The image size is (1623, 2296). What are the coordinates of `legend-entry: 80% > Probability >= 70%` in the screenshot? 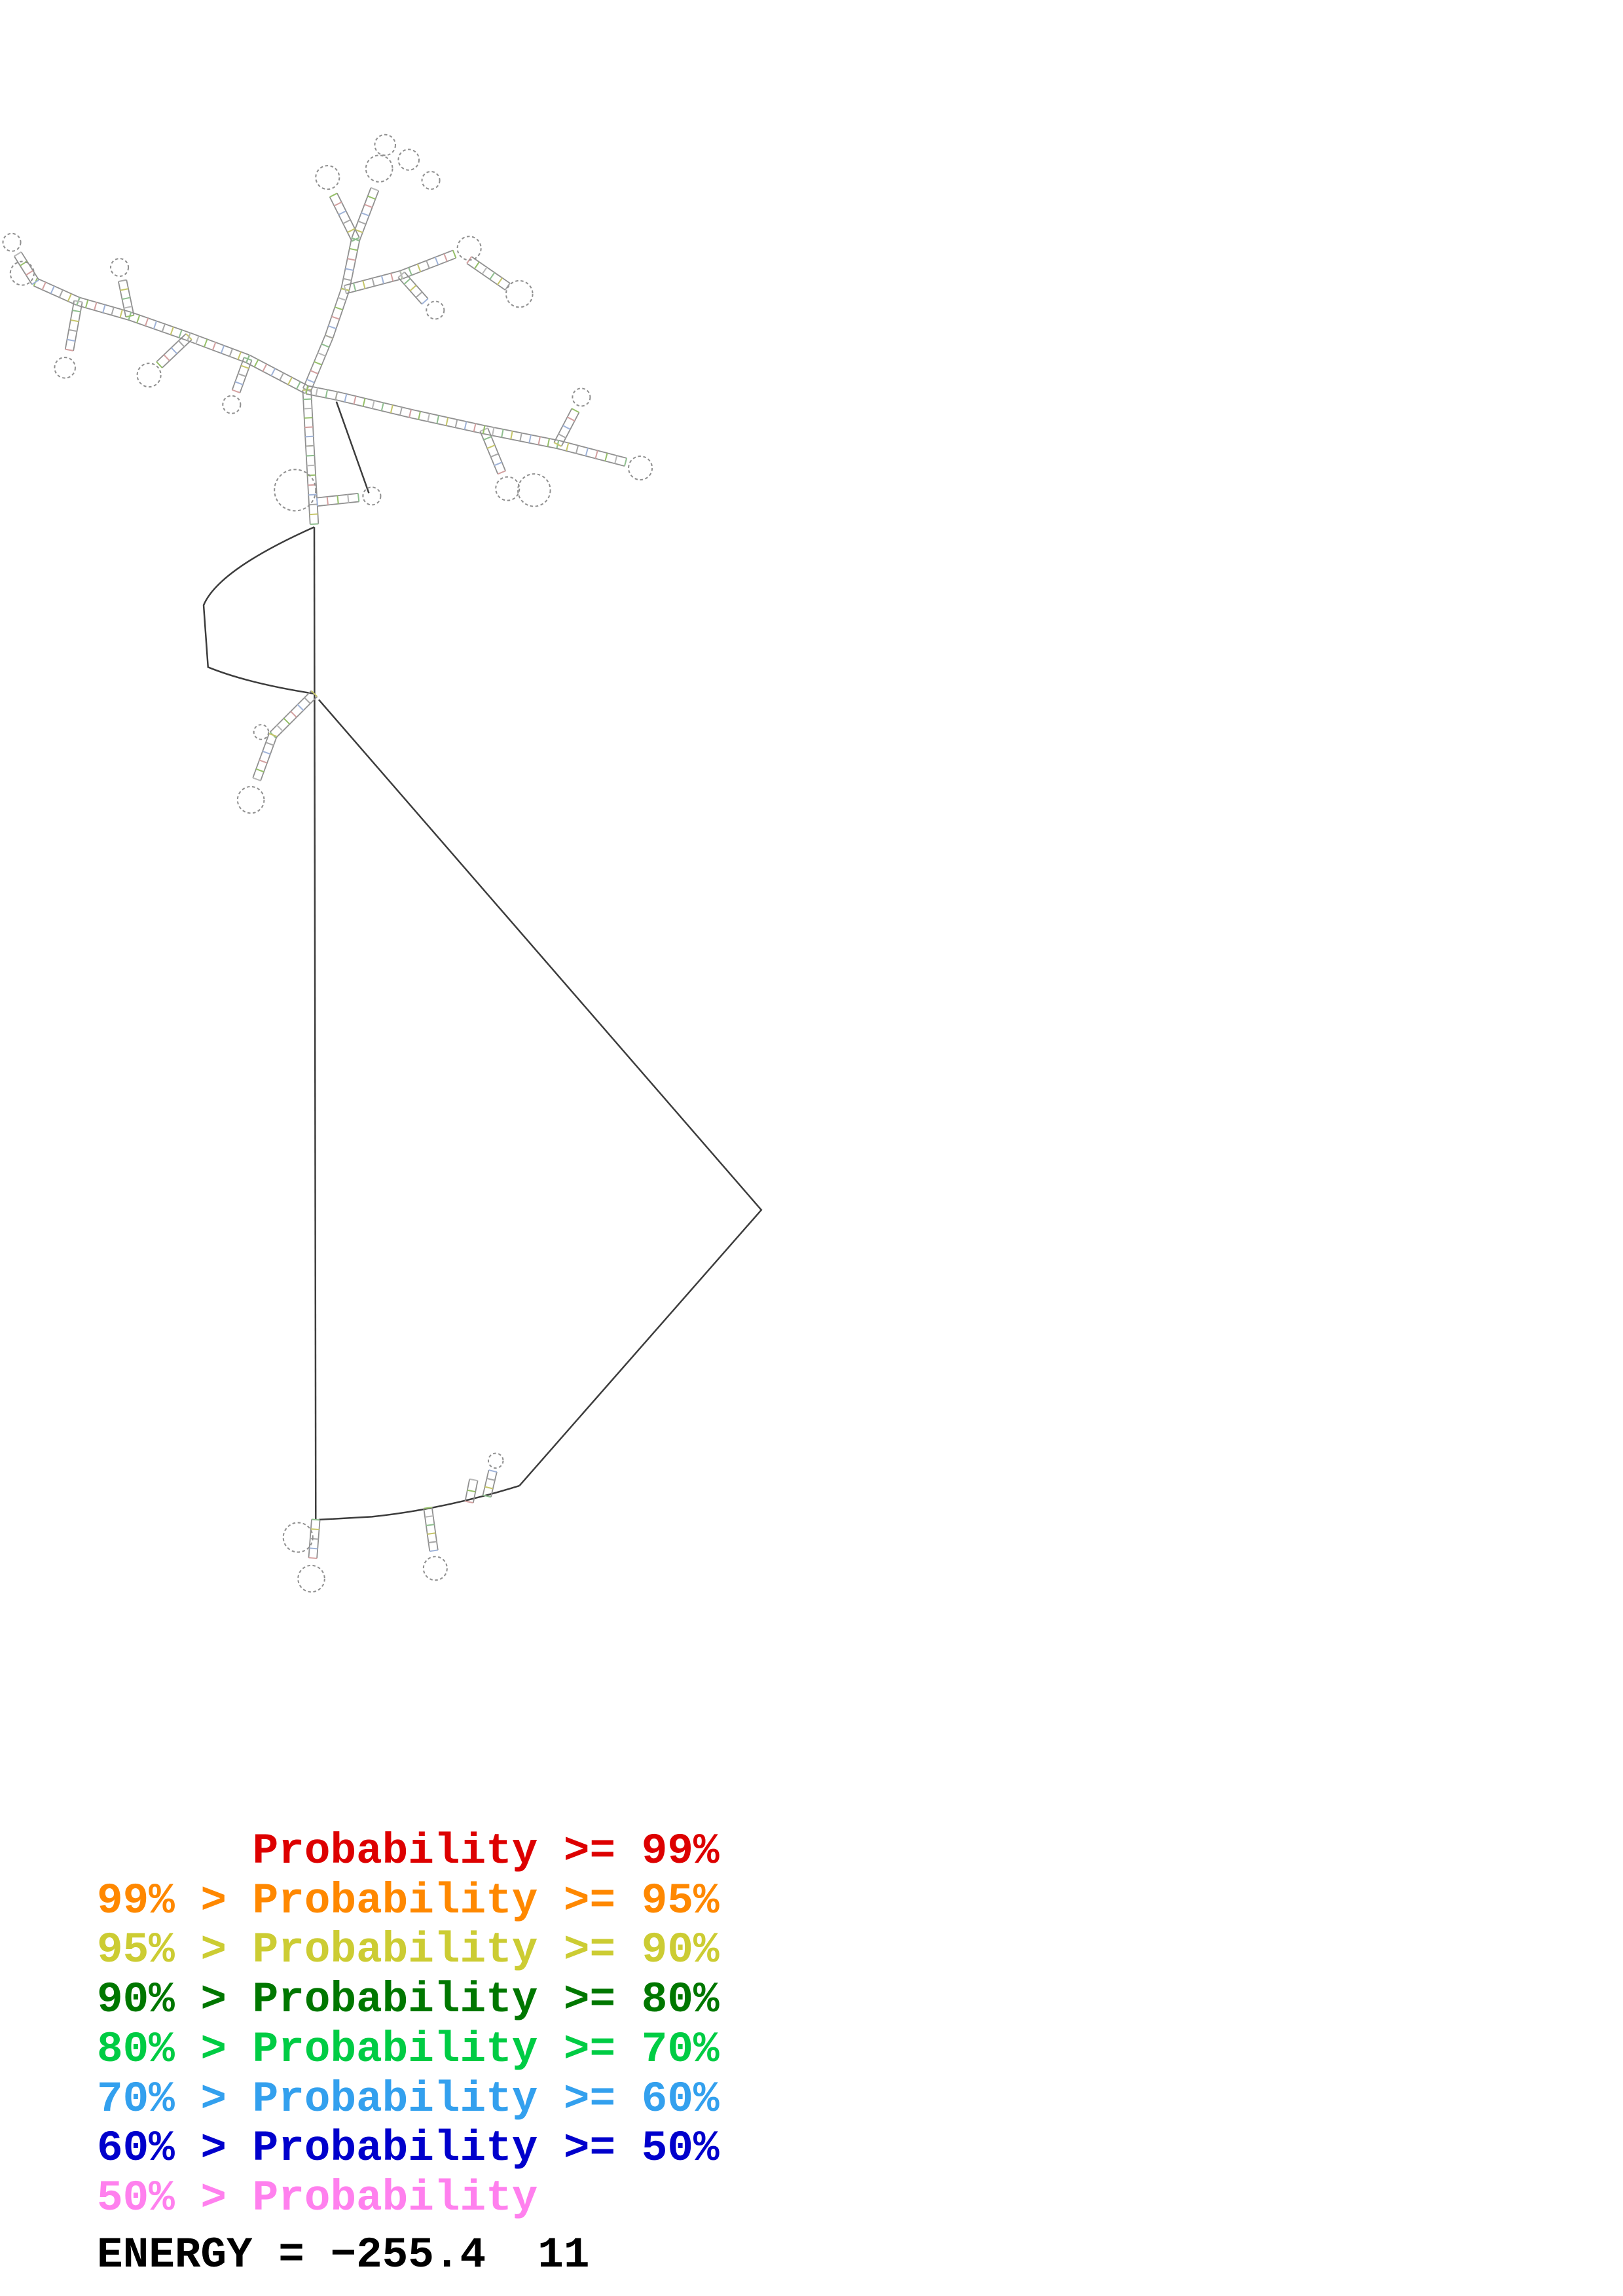 It's located at (408, 2049).